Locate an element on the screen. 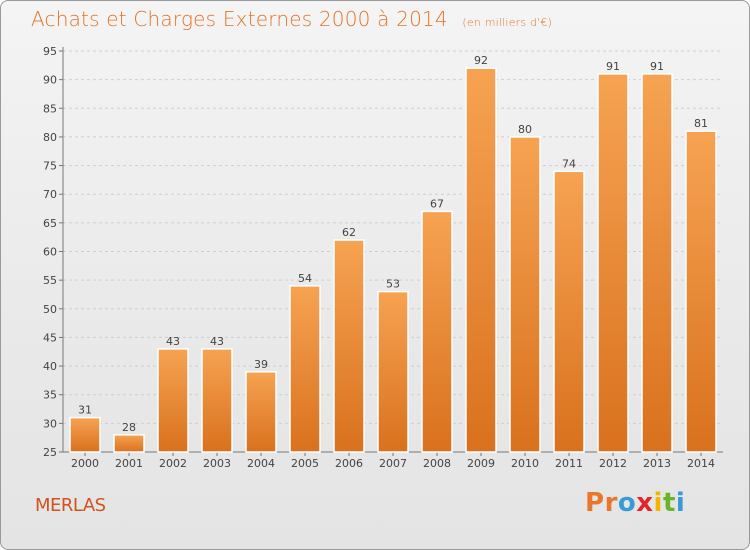 The height and width of the screenshot is (550, 750). bar-2011 is located at coordinates (569, 311).